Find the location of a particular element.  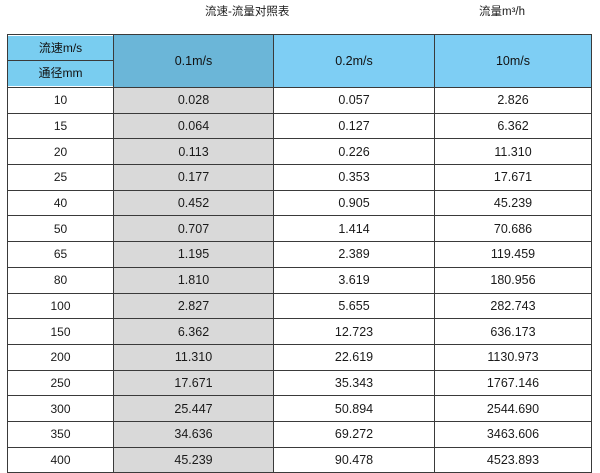

table-row: 80 1.810 3.619 180.956 is located at coordinates (299, 280).